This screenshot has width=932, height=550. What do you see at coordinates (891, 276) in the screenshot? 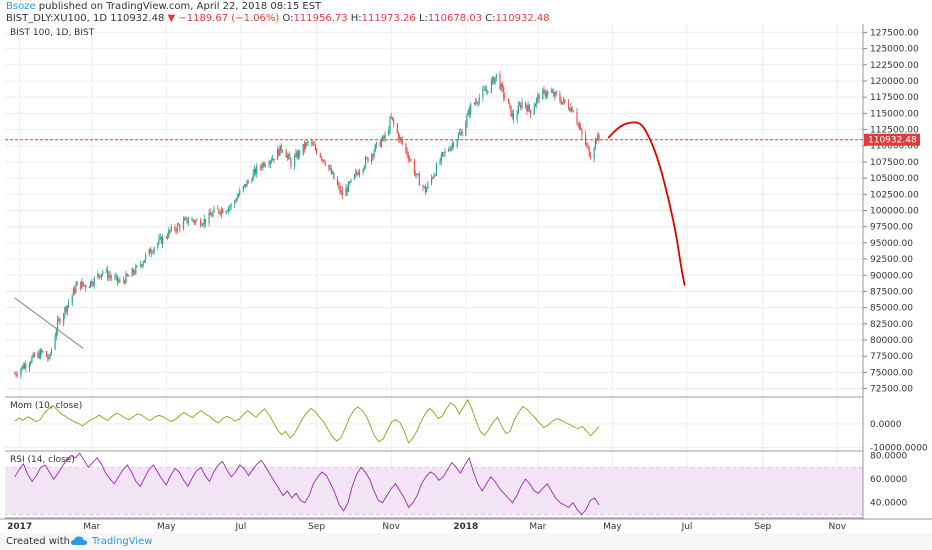
I see `price-tick-label: 90000.00` at bounding box center [891, 276].